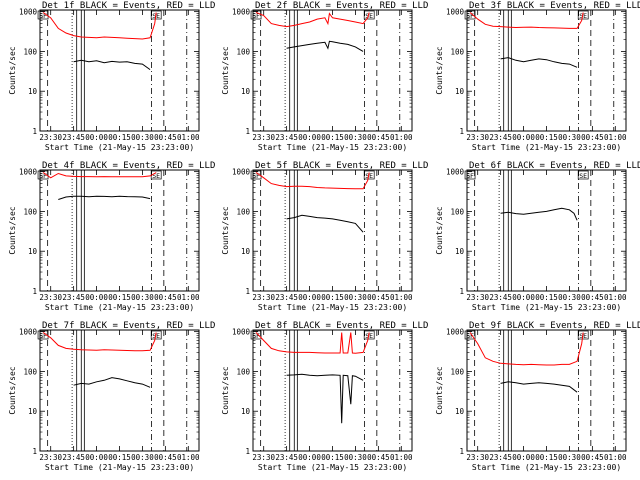 This screenshot has width=640, height=480. I want to click on plot-title: Det 8f BLACK = Events, RED = LLD, so click(341, 326).